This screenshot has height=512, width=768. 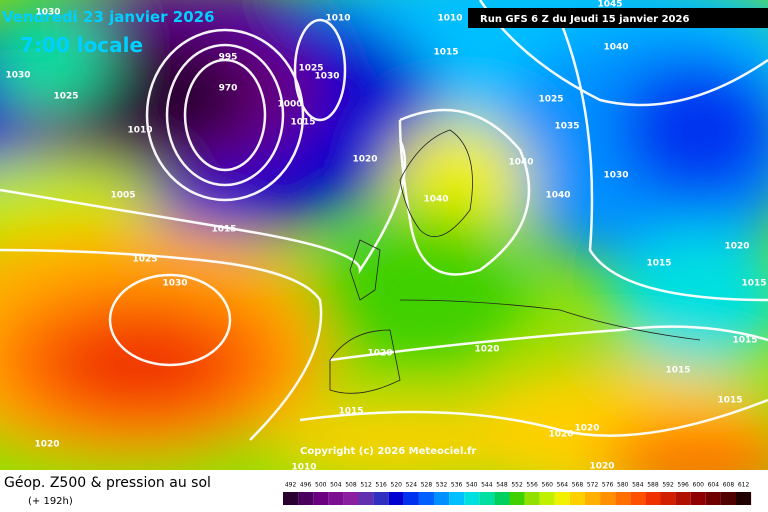 What do you see at coordinates (291, 485) in the screenshot?
I see `legend-label: 492` at bounding box center [291, 485].